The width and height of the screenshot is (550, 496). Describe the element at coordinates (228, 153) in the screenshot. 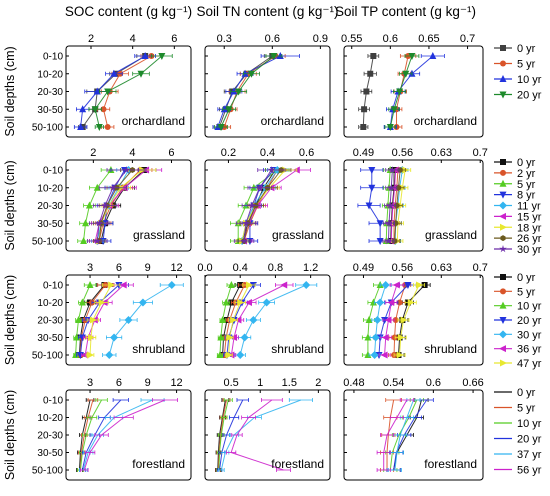

I see `x-tick-label: 0.2` at that location.